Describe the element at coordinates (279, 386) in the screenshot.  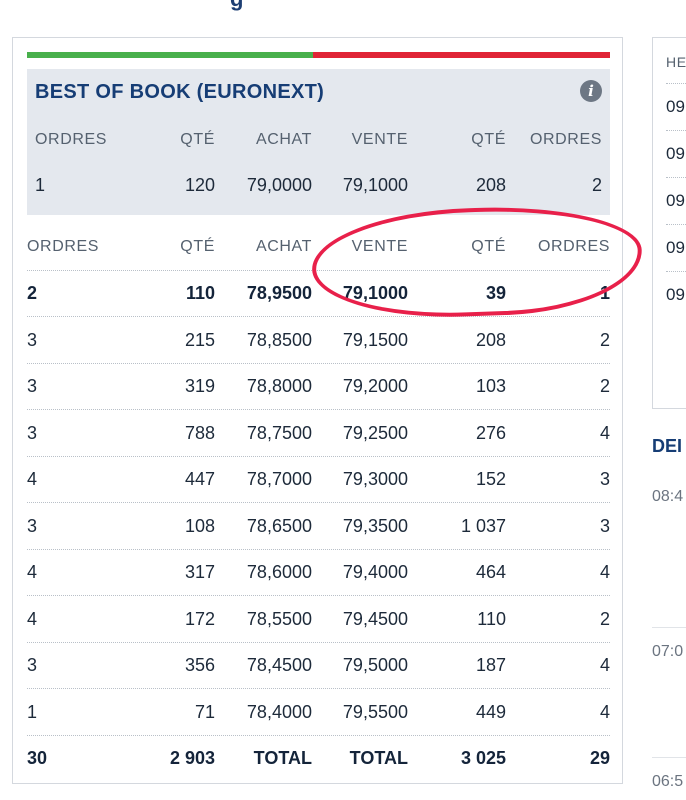
I see `cell-achat: 78,8000` at that location.